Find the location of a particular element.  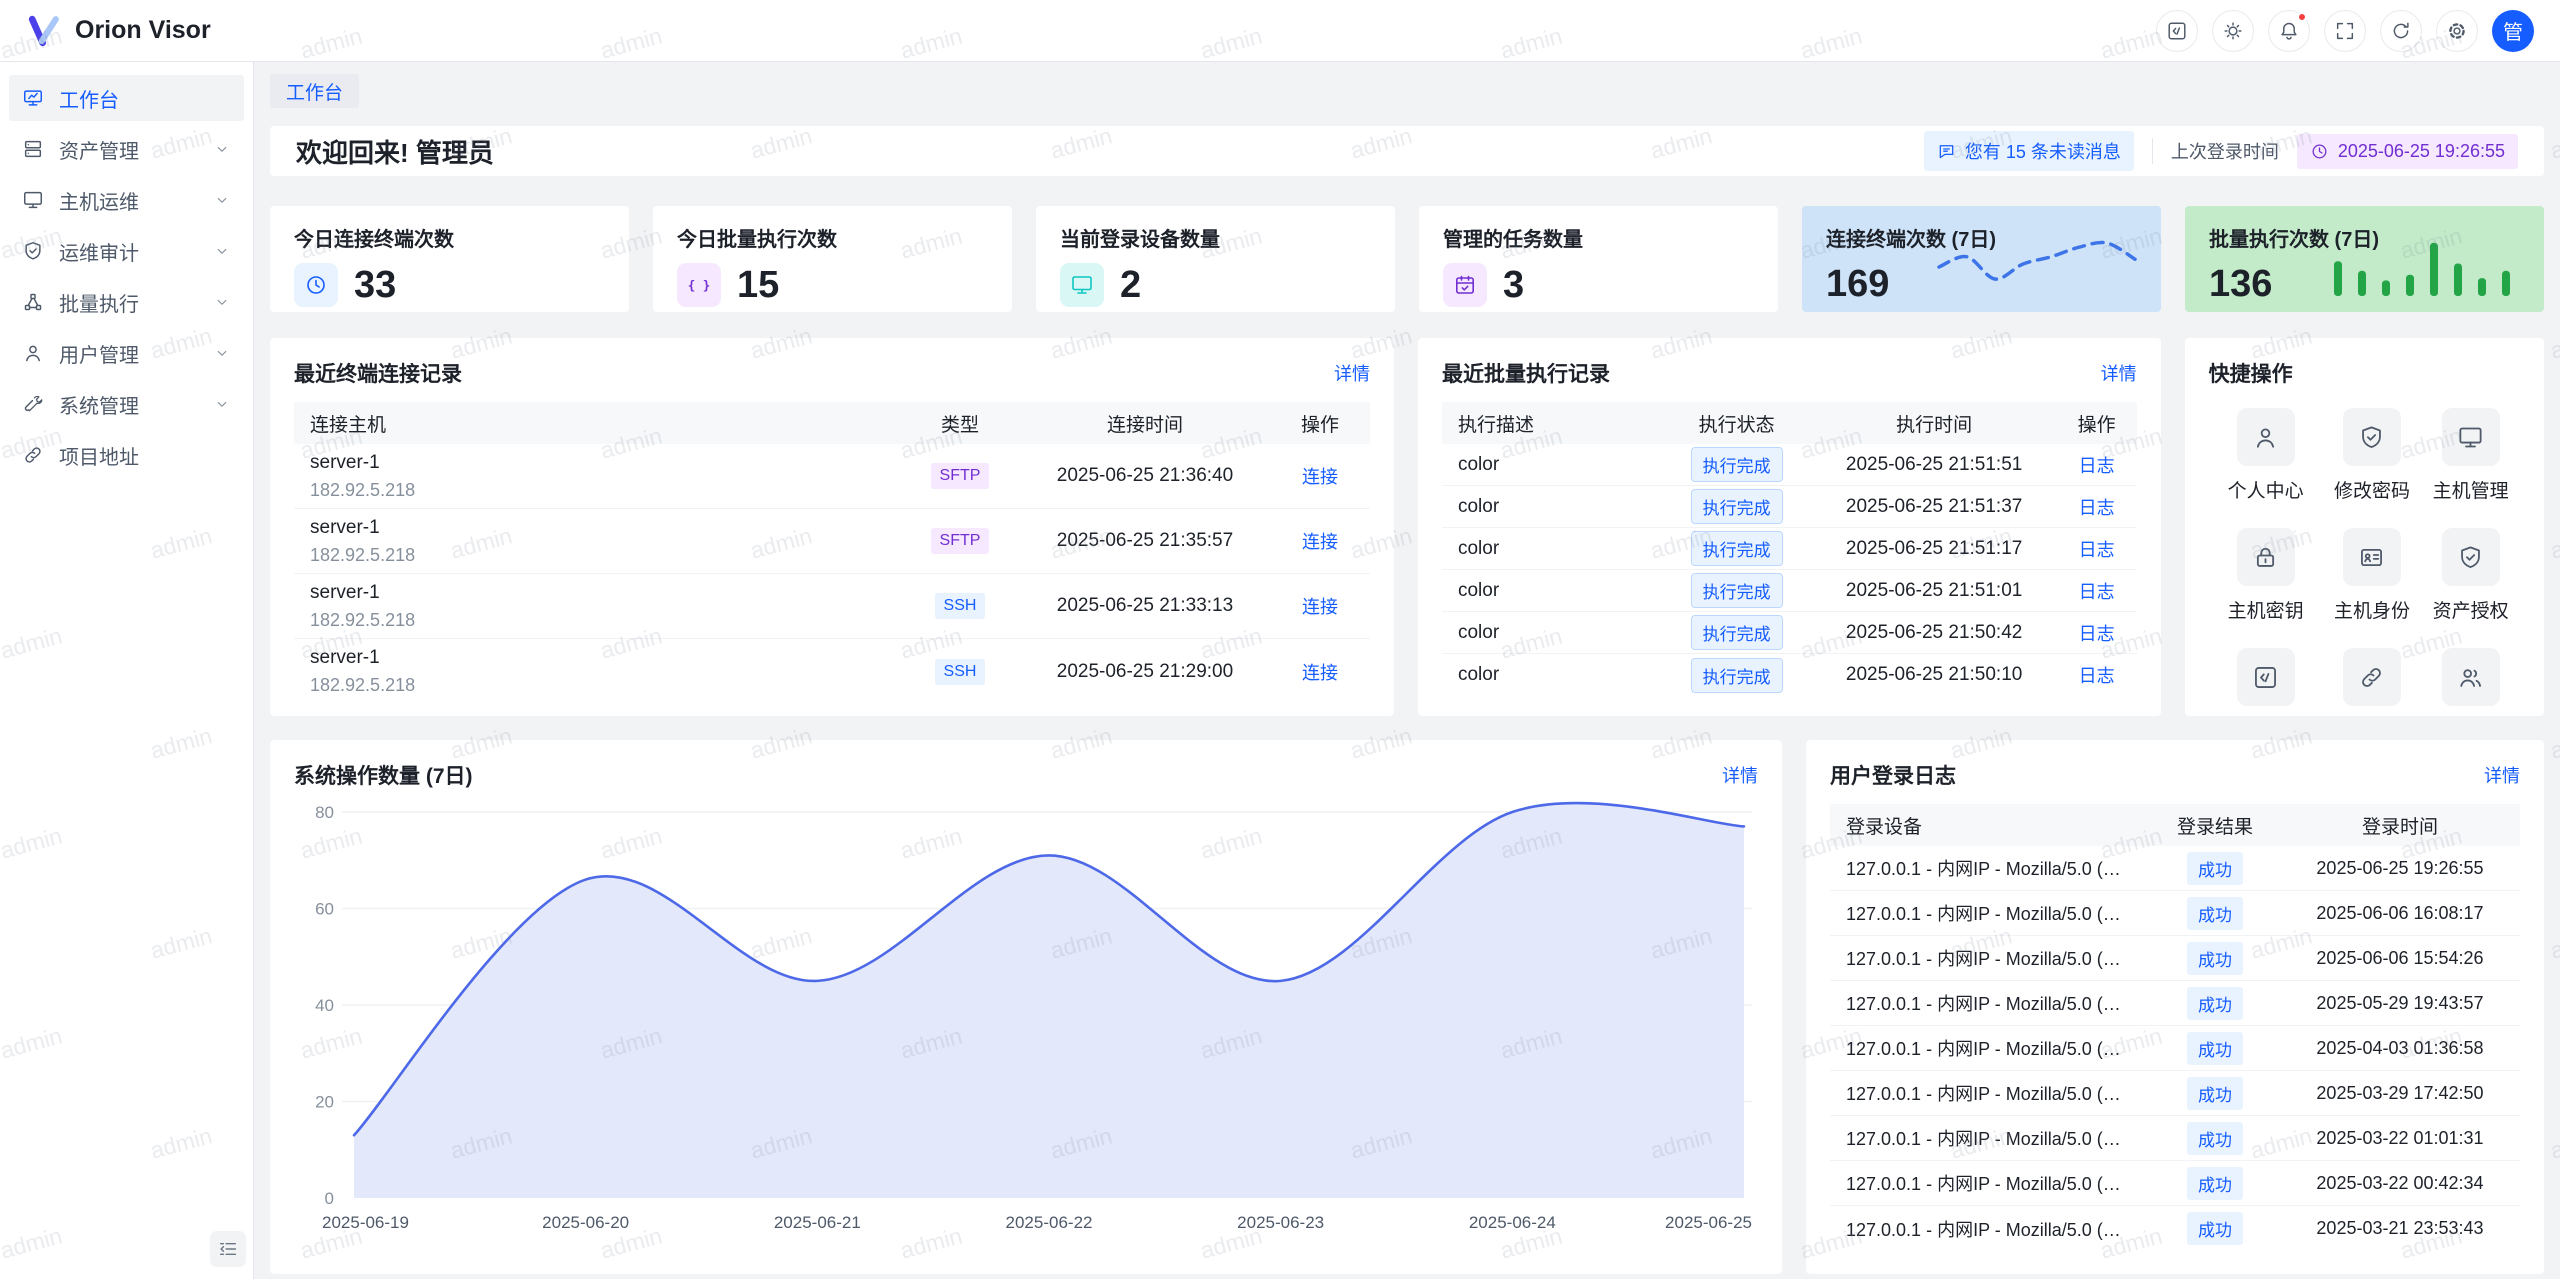

execution-description: color is located at coordinates (1478, 674).